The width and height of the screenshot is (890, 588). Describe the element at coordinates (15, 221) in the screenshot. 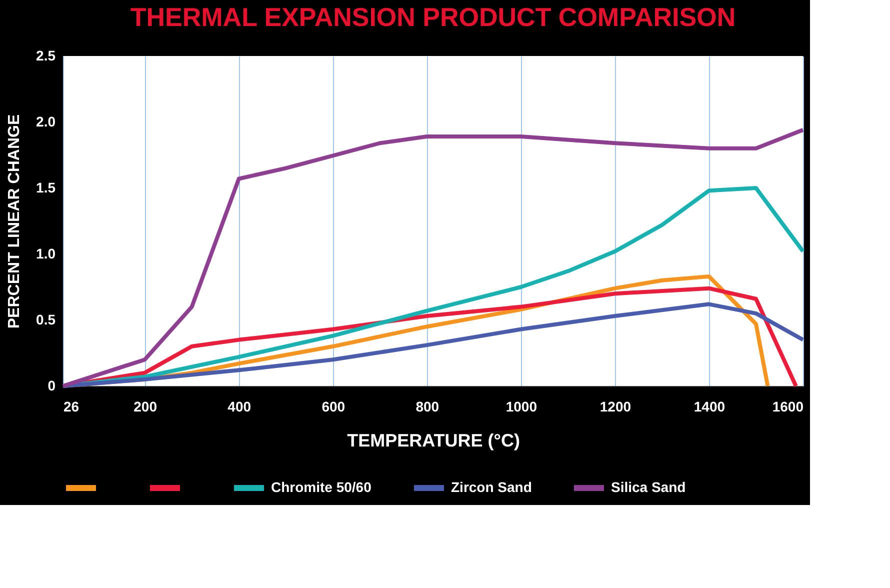

I see `y-axis-title: PERCENT LINEAR CHANGE` at that location.